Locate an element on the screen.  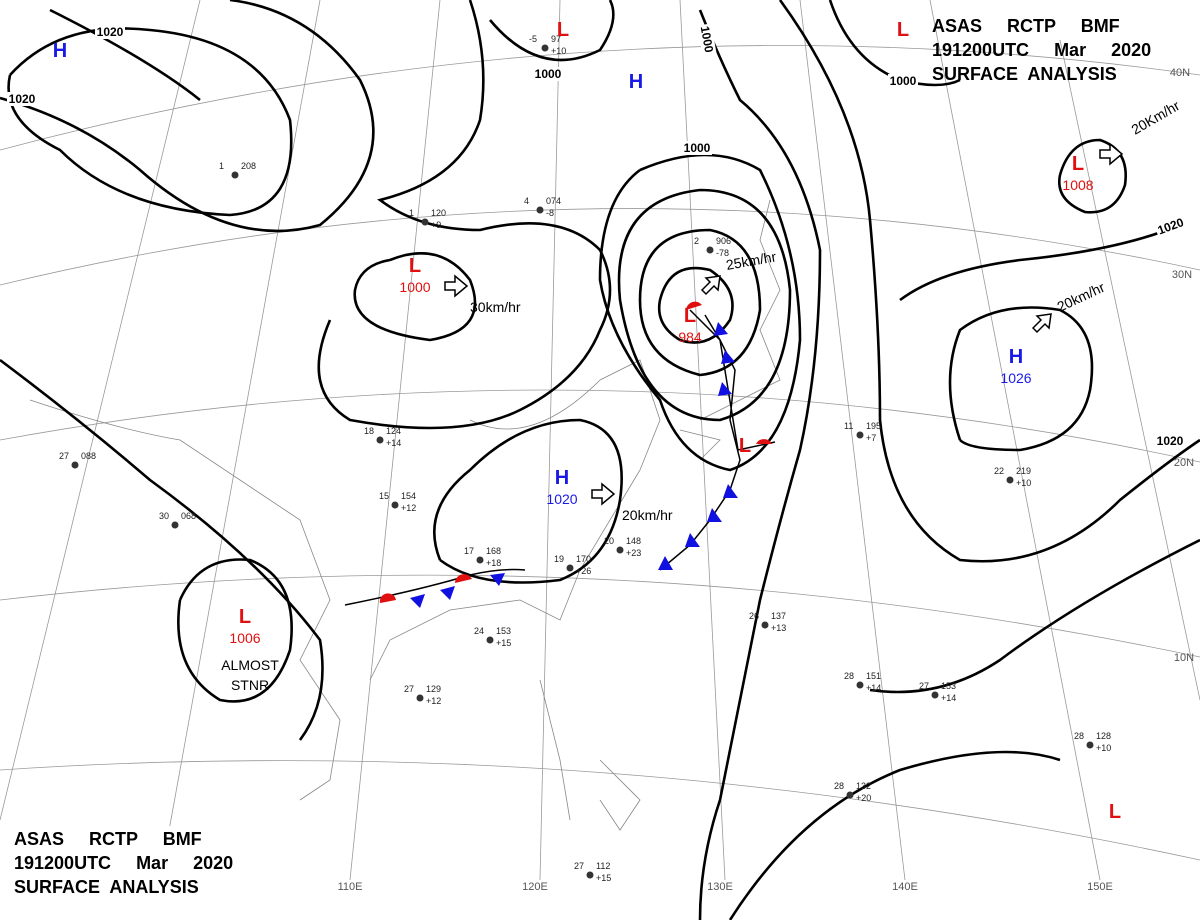
station-pressure: 074 is located at coordinates (553, 201).